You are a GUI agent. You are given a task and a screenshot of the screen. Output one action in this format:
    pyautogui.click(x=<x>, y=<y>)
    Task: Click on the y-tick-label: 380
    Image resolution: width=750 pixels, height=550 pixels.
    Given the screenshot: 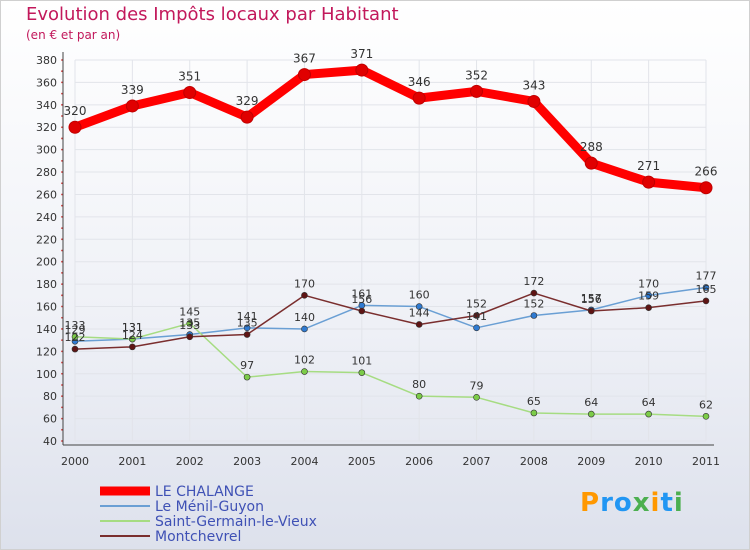 What is the action you would take?
    pyautogui.click(x=46, y=60)
    